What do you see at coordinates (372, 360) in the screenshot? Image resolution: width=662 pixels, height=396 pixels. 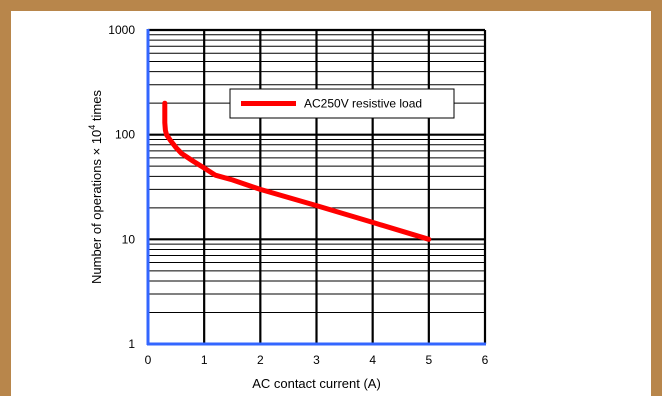 I see `x-tick-label: 4` at bounding box center [372, 360].